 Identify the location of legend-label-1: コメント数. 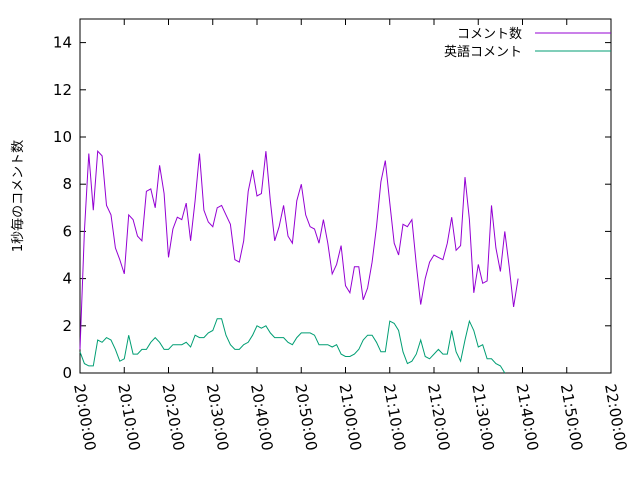
(489, 34).